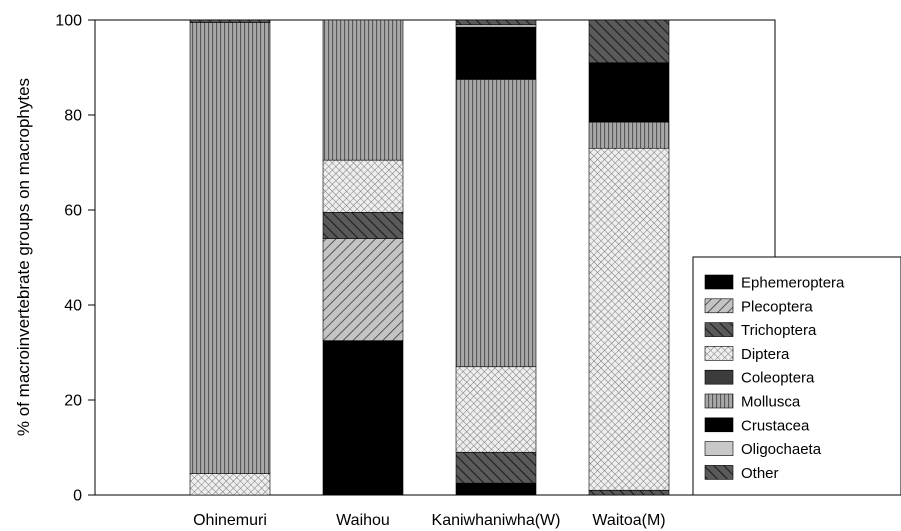 The height and width of the screenshot is (531, 901). Describe the element at coordinates (77, 496) in the screenshot. I see `y-tick-label: 0` at that location.